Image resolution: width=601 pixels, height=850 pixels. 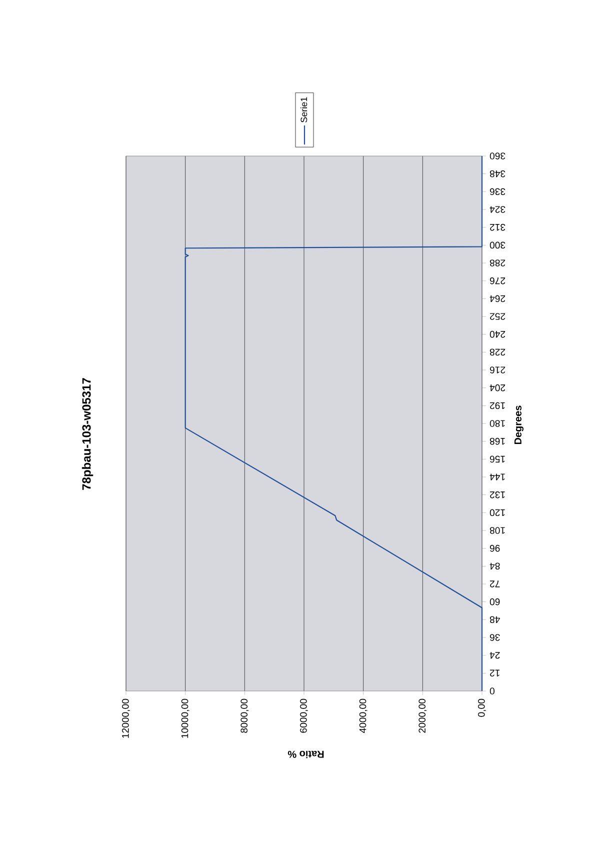 I want to click on x-axis-title: Ratio %, so click(x=306, y=754).